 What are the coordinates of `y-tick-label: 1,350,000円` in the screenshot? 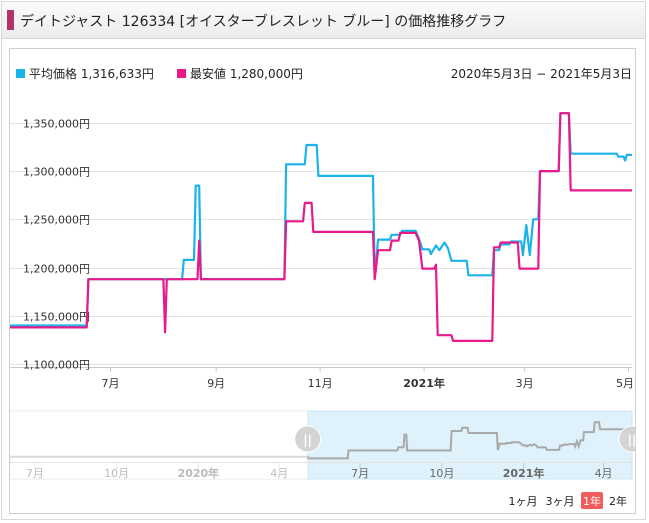 It's located at (56, 124).